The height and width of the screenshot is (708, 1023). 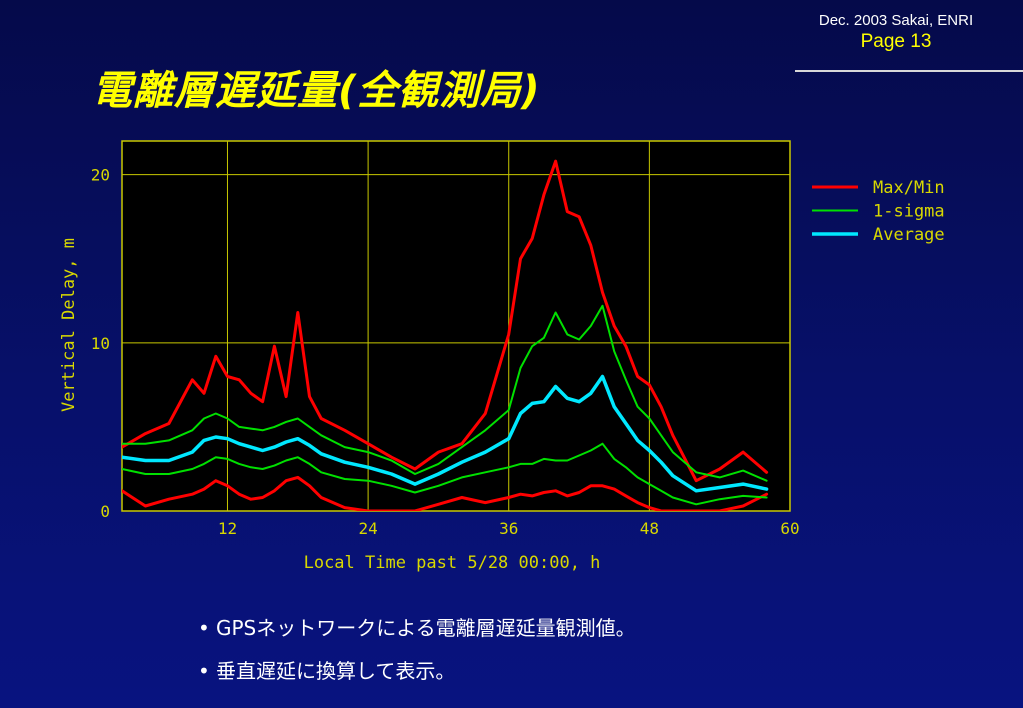 What do you see at coordinates (909, 188) in the screenshot?
I see `legend-label: Max/Min` at bounding box center [909, 188].